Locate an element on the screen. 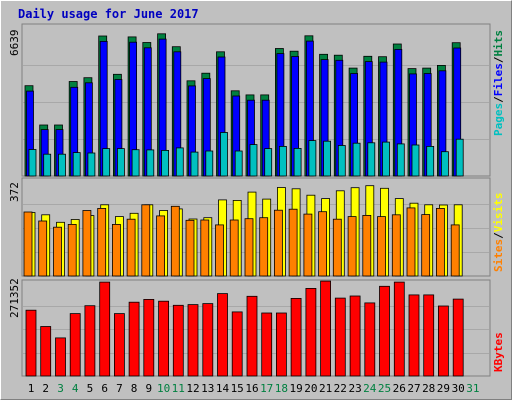 The width and height of the screenshot is (512, 400). day-label: 7 is located at coordinates (119, 388).